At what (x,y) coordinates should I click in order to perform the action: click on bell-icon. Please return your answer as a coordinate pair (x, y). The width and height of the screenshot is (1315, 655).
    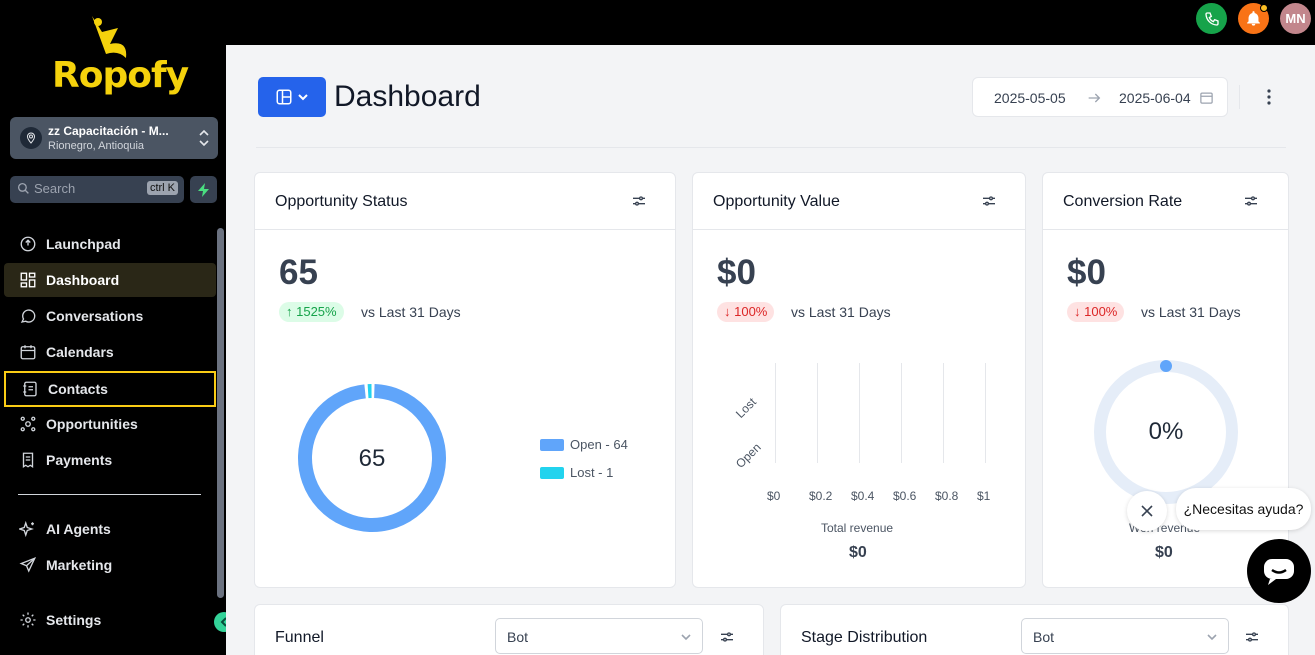
    Looking at the image, I should click on (1253, 18).